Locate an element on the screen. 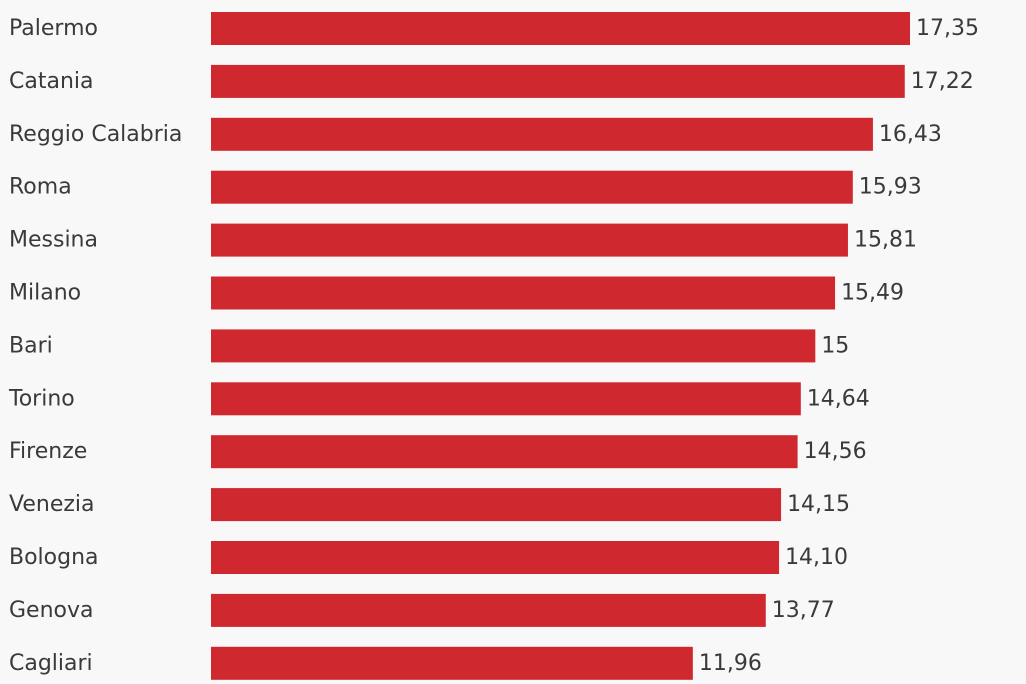  category-label: Cagliari is located at coordinates (51, 663).